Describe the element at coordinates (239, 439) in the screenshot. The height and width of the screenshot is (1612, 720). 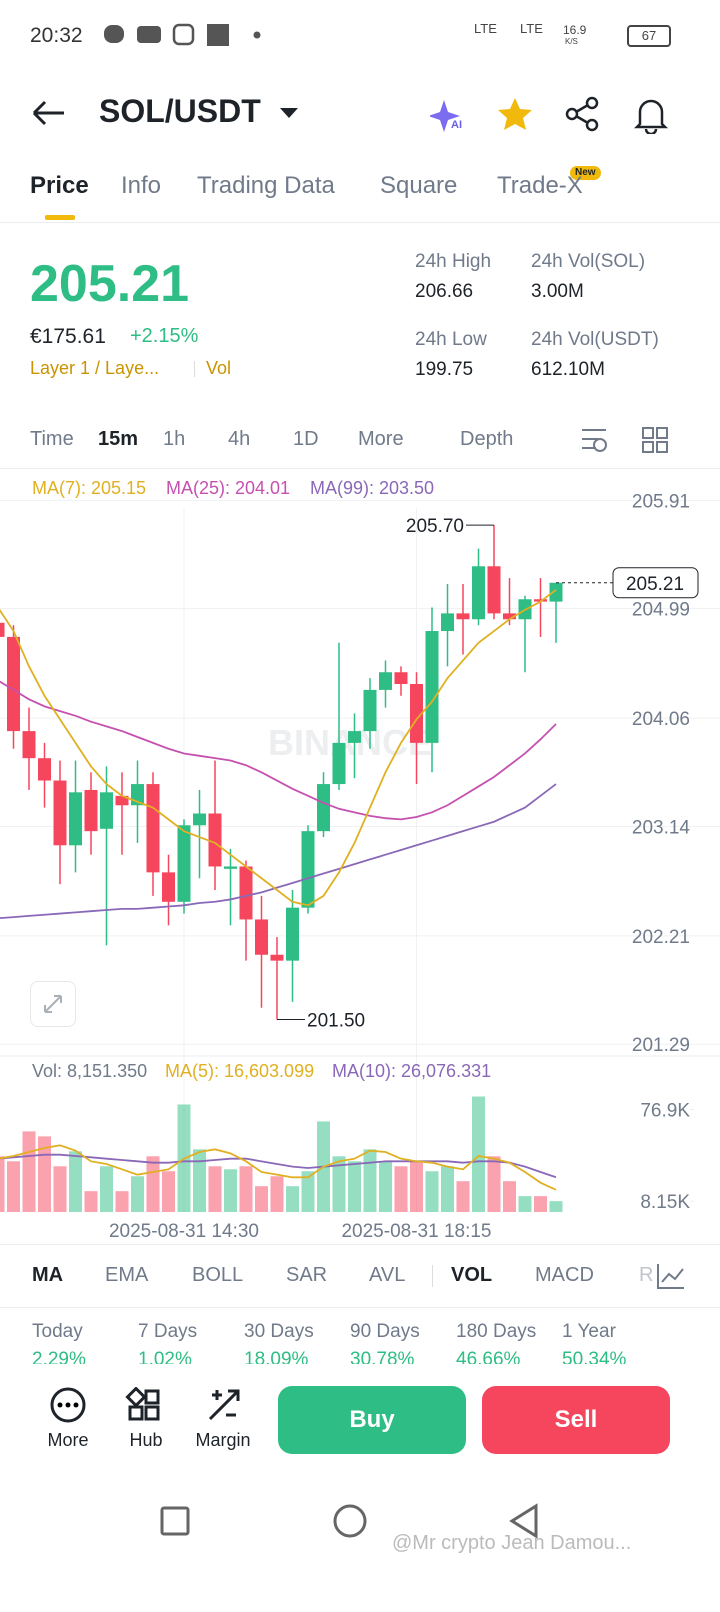
I see `interval: 4h` at that location.